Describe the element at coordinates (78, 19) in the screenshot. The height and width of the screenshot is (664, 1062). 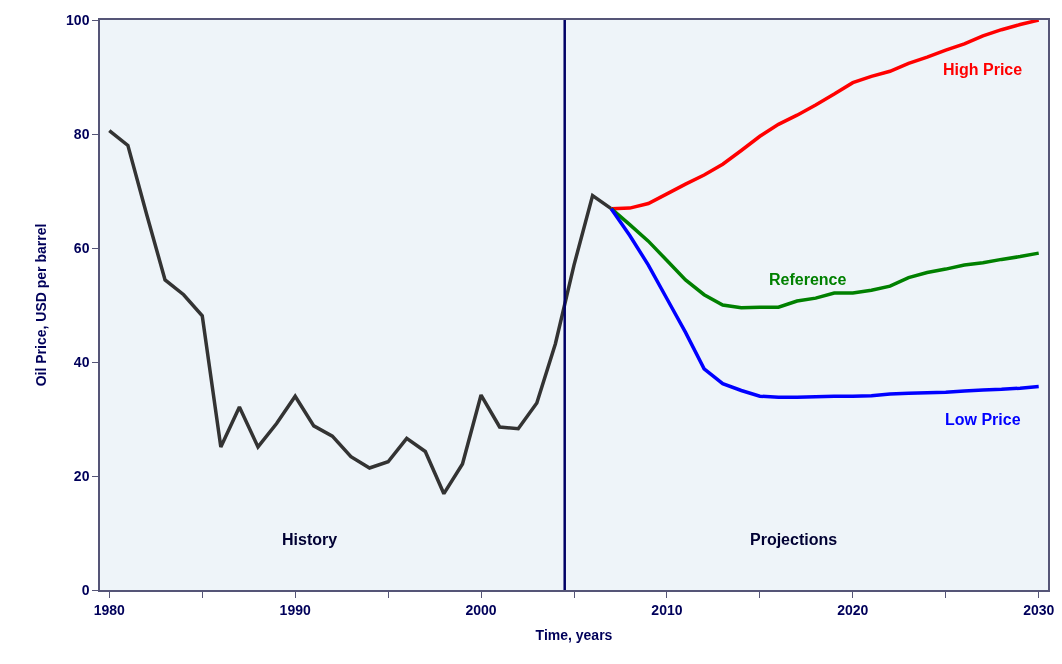
I see `y-tick-label: 100` at that location.